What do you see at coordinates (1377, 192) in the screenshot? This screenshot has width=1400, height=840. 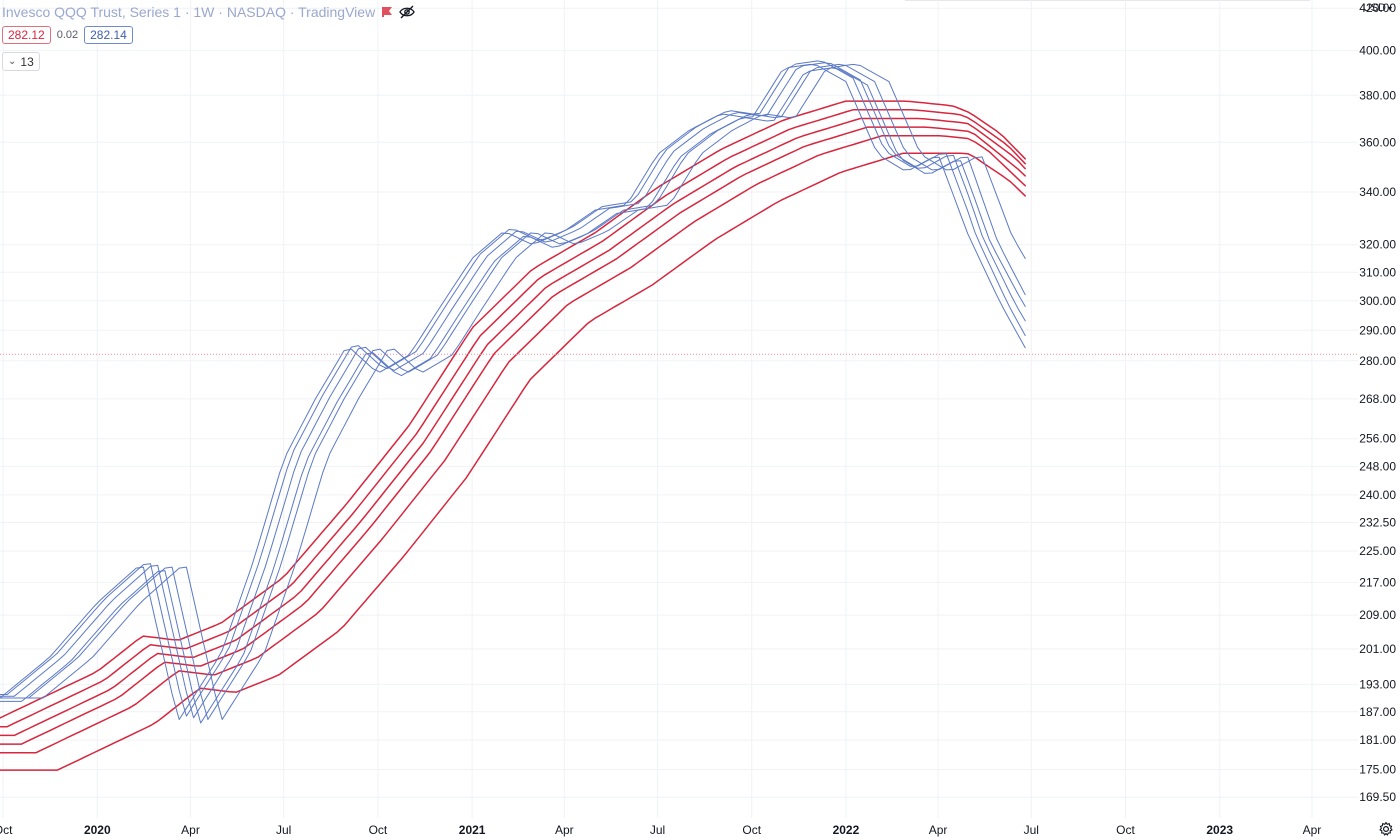 I see `y-tick-label: 340.00` at bounding box center [1377, 192].